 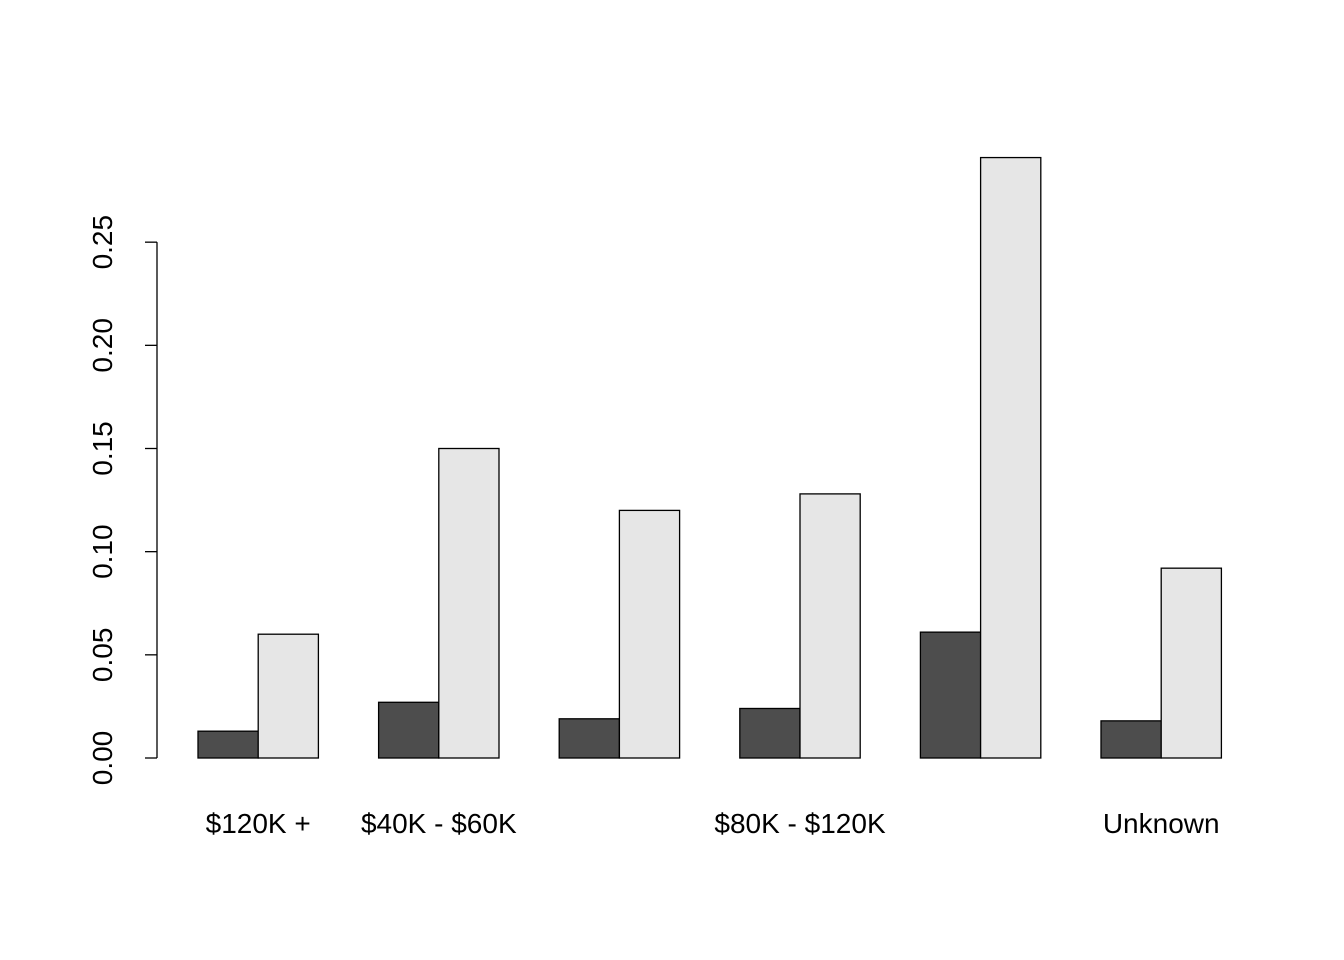 What do you see at coordinates (102, 758) in the screenshot?
I see `y-tick-label: 0.00` at bounding box center [102, 758].